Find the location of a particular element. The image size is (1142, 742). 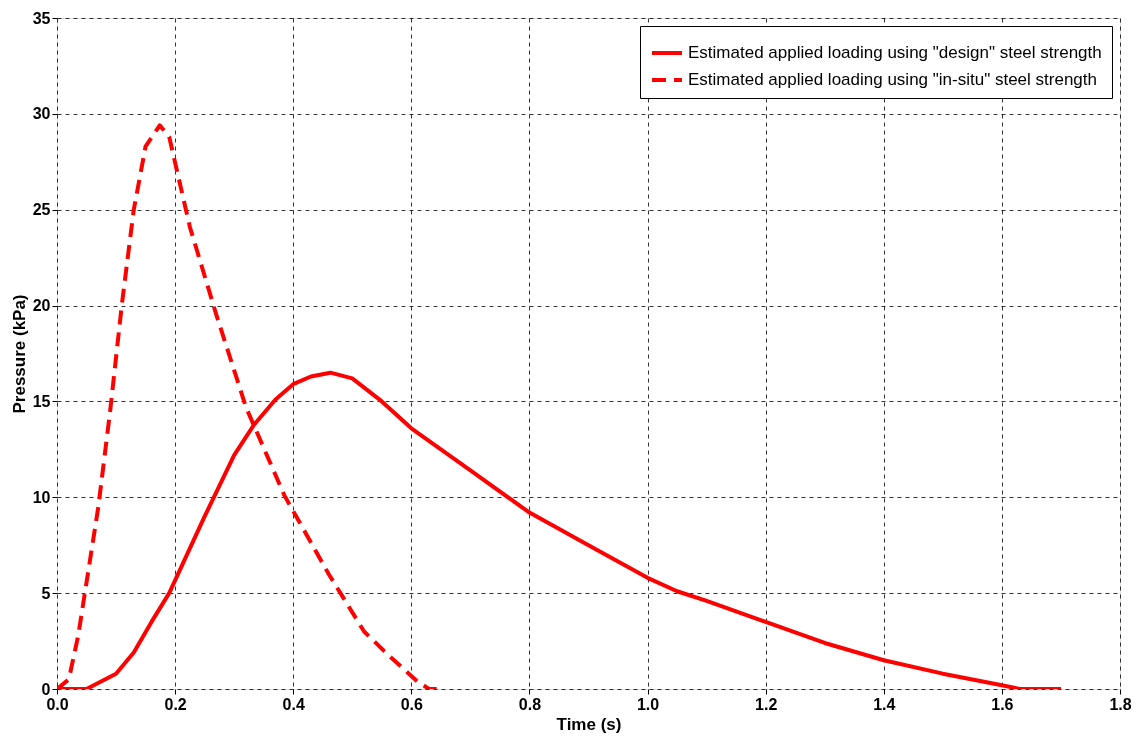

x-axis-title: Time (s) is located at coordinates (589, 724).